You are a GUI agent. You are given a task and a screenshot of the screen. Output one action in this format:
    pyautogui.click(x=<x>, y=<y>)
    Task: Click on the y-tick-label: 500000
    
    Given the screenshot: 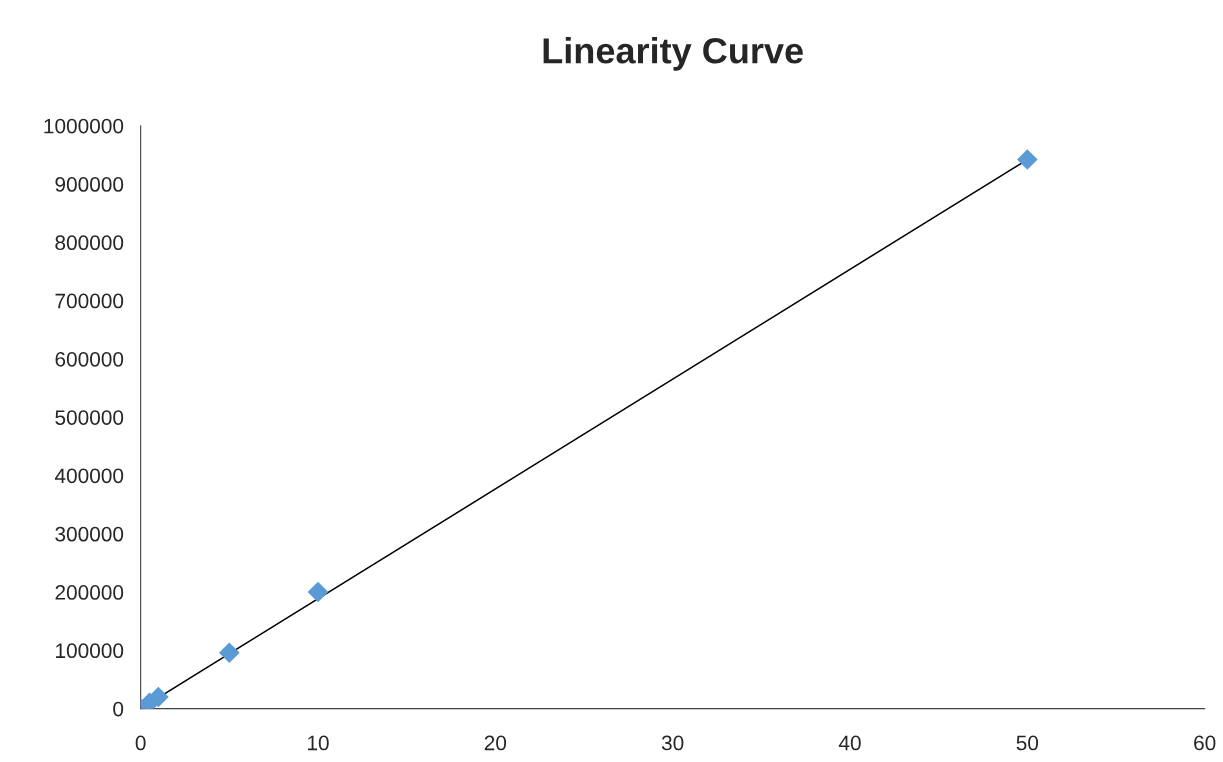 What is the action you would take?
    pyautogui.click(x=89, y=417)
    